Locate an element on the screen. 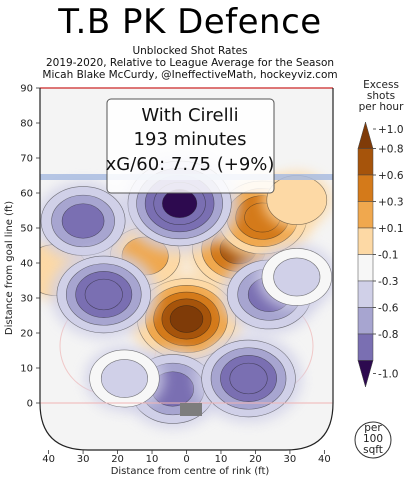  heat-region-left-circle is located at coordinates (103, 294).